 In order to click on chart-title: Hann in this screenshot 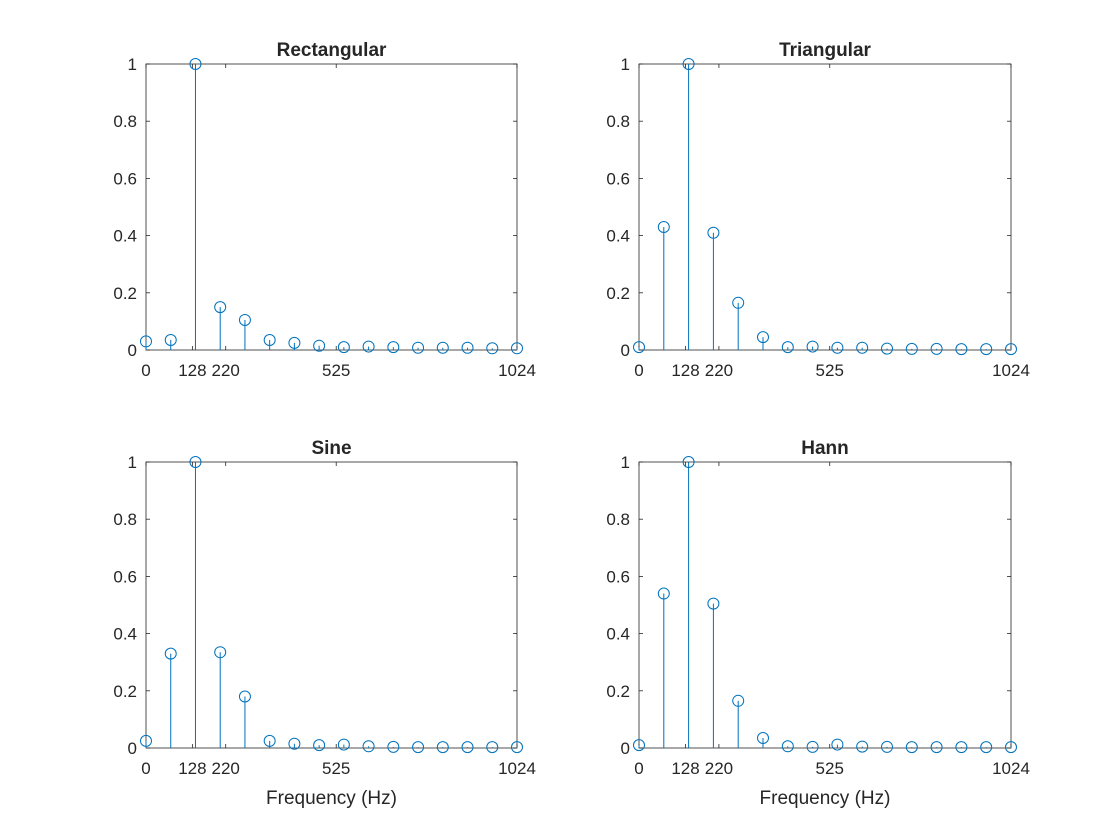, I will do `click(825, 448)`.